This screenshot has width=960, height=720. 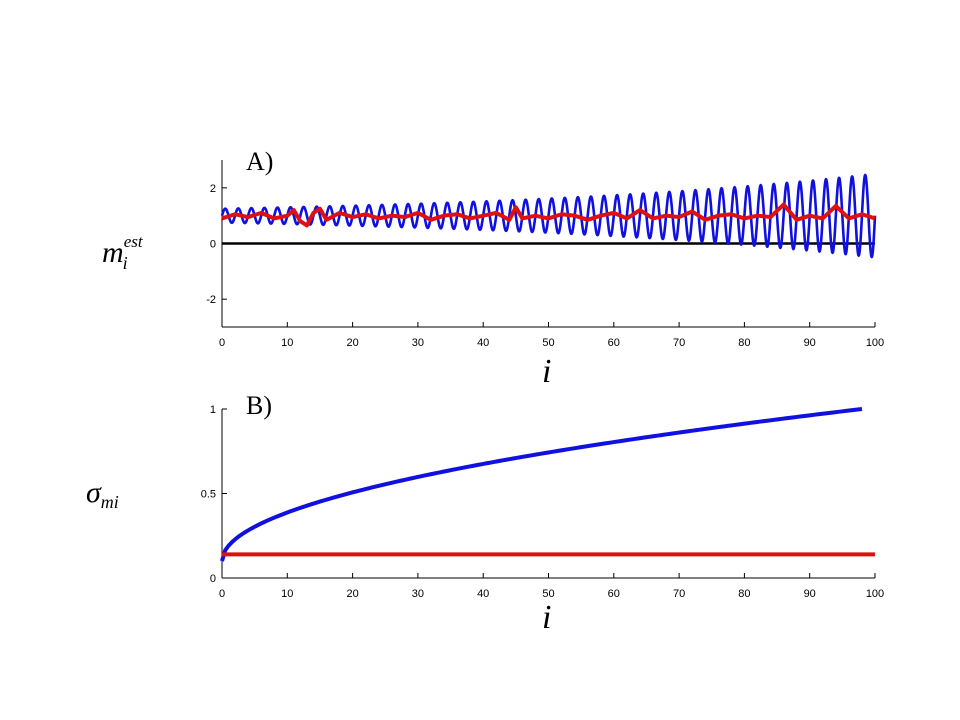 What do you see at coordinates (222, 343) in the screenshot?
I see `panel-a-x-tick-label: 0` at bounding box center [222, 343].